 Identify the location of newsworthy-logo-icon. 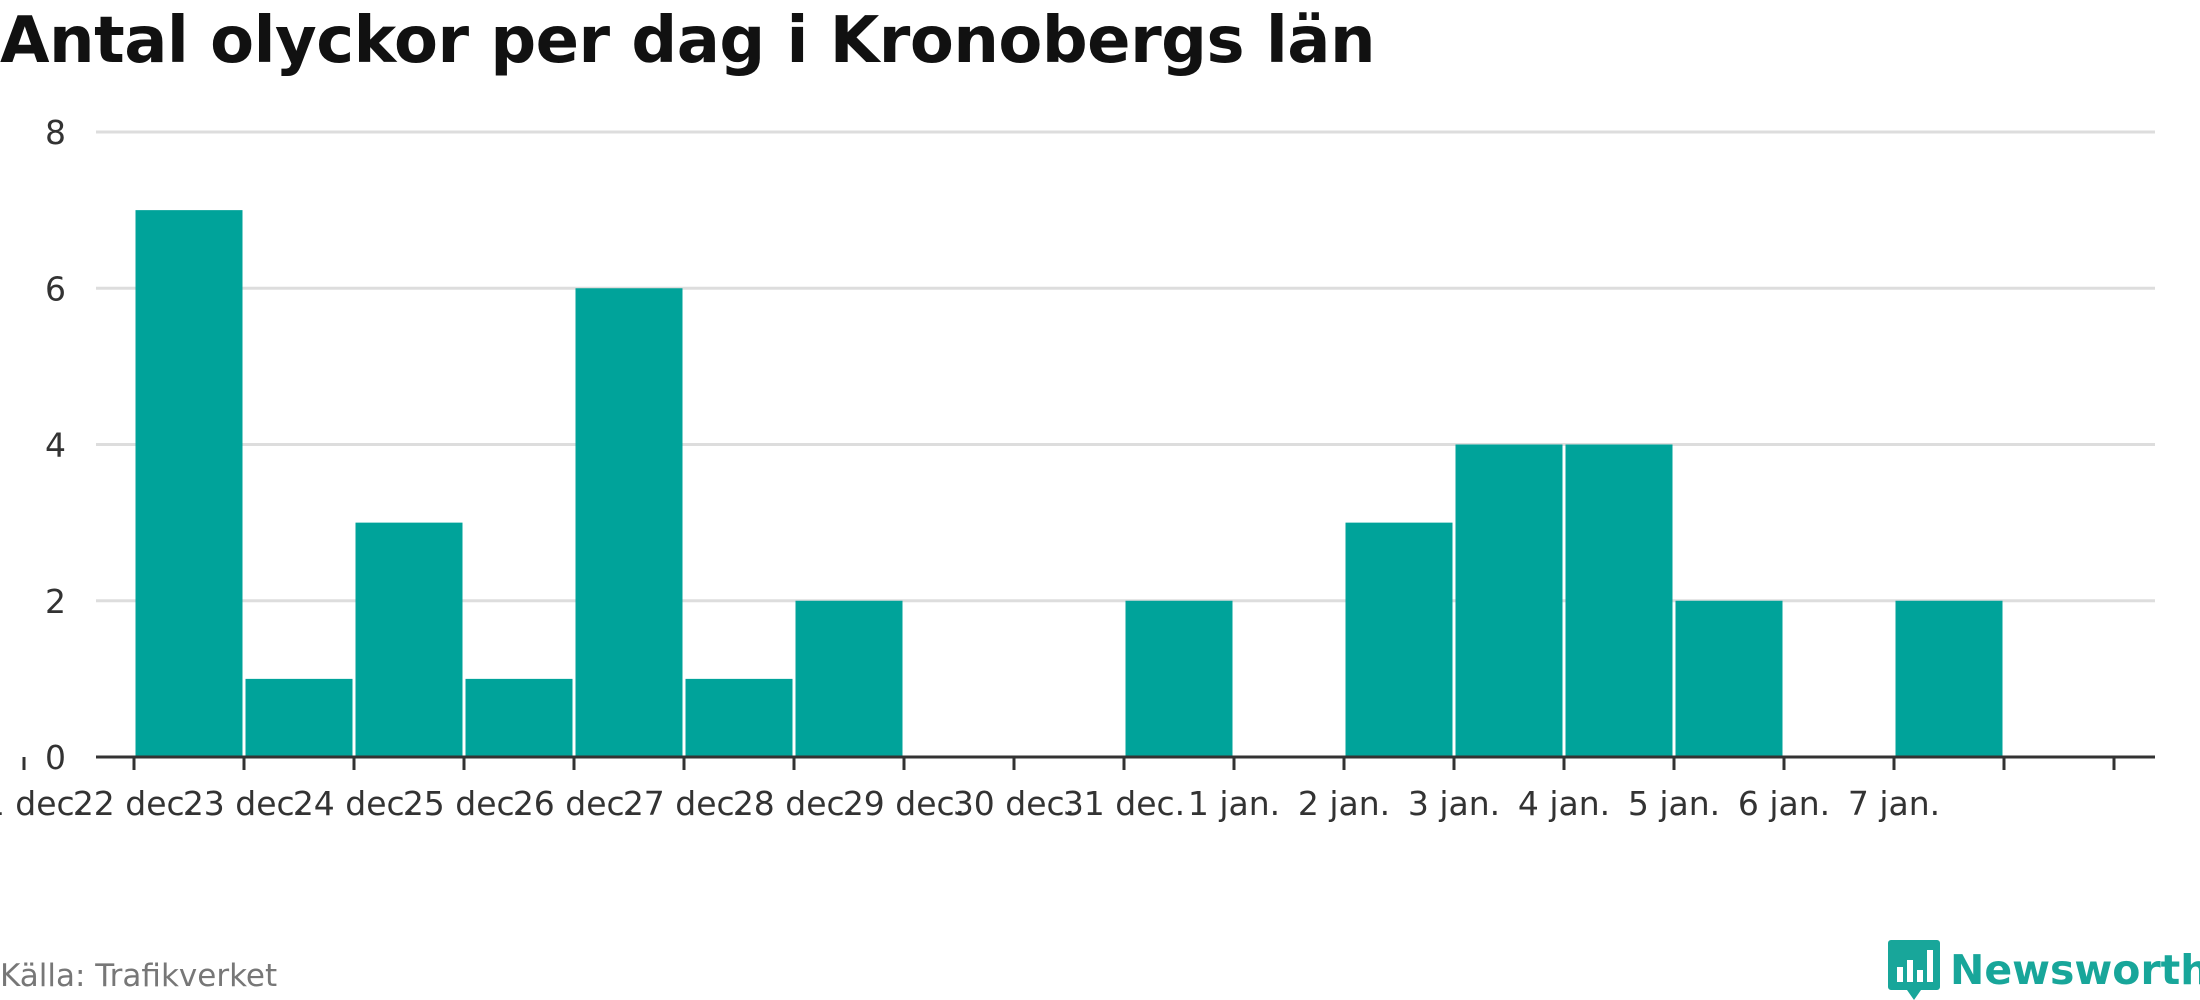
(1914, 970).